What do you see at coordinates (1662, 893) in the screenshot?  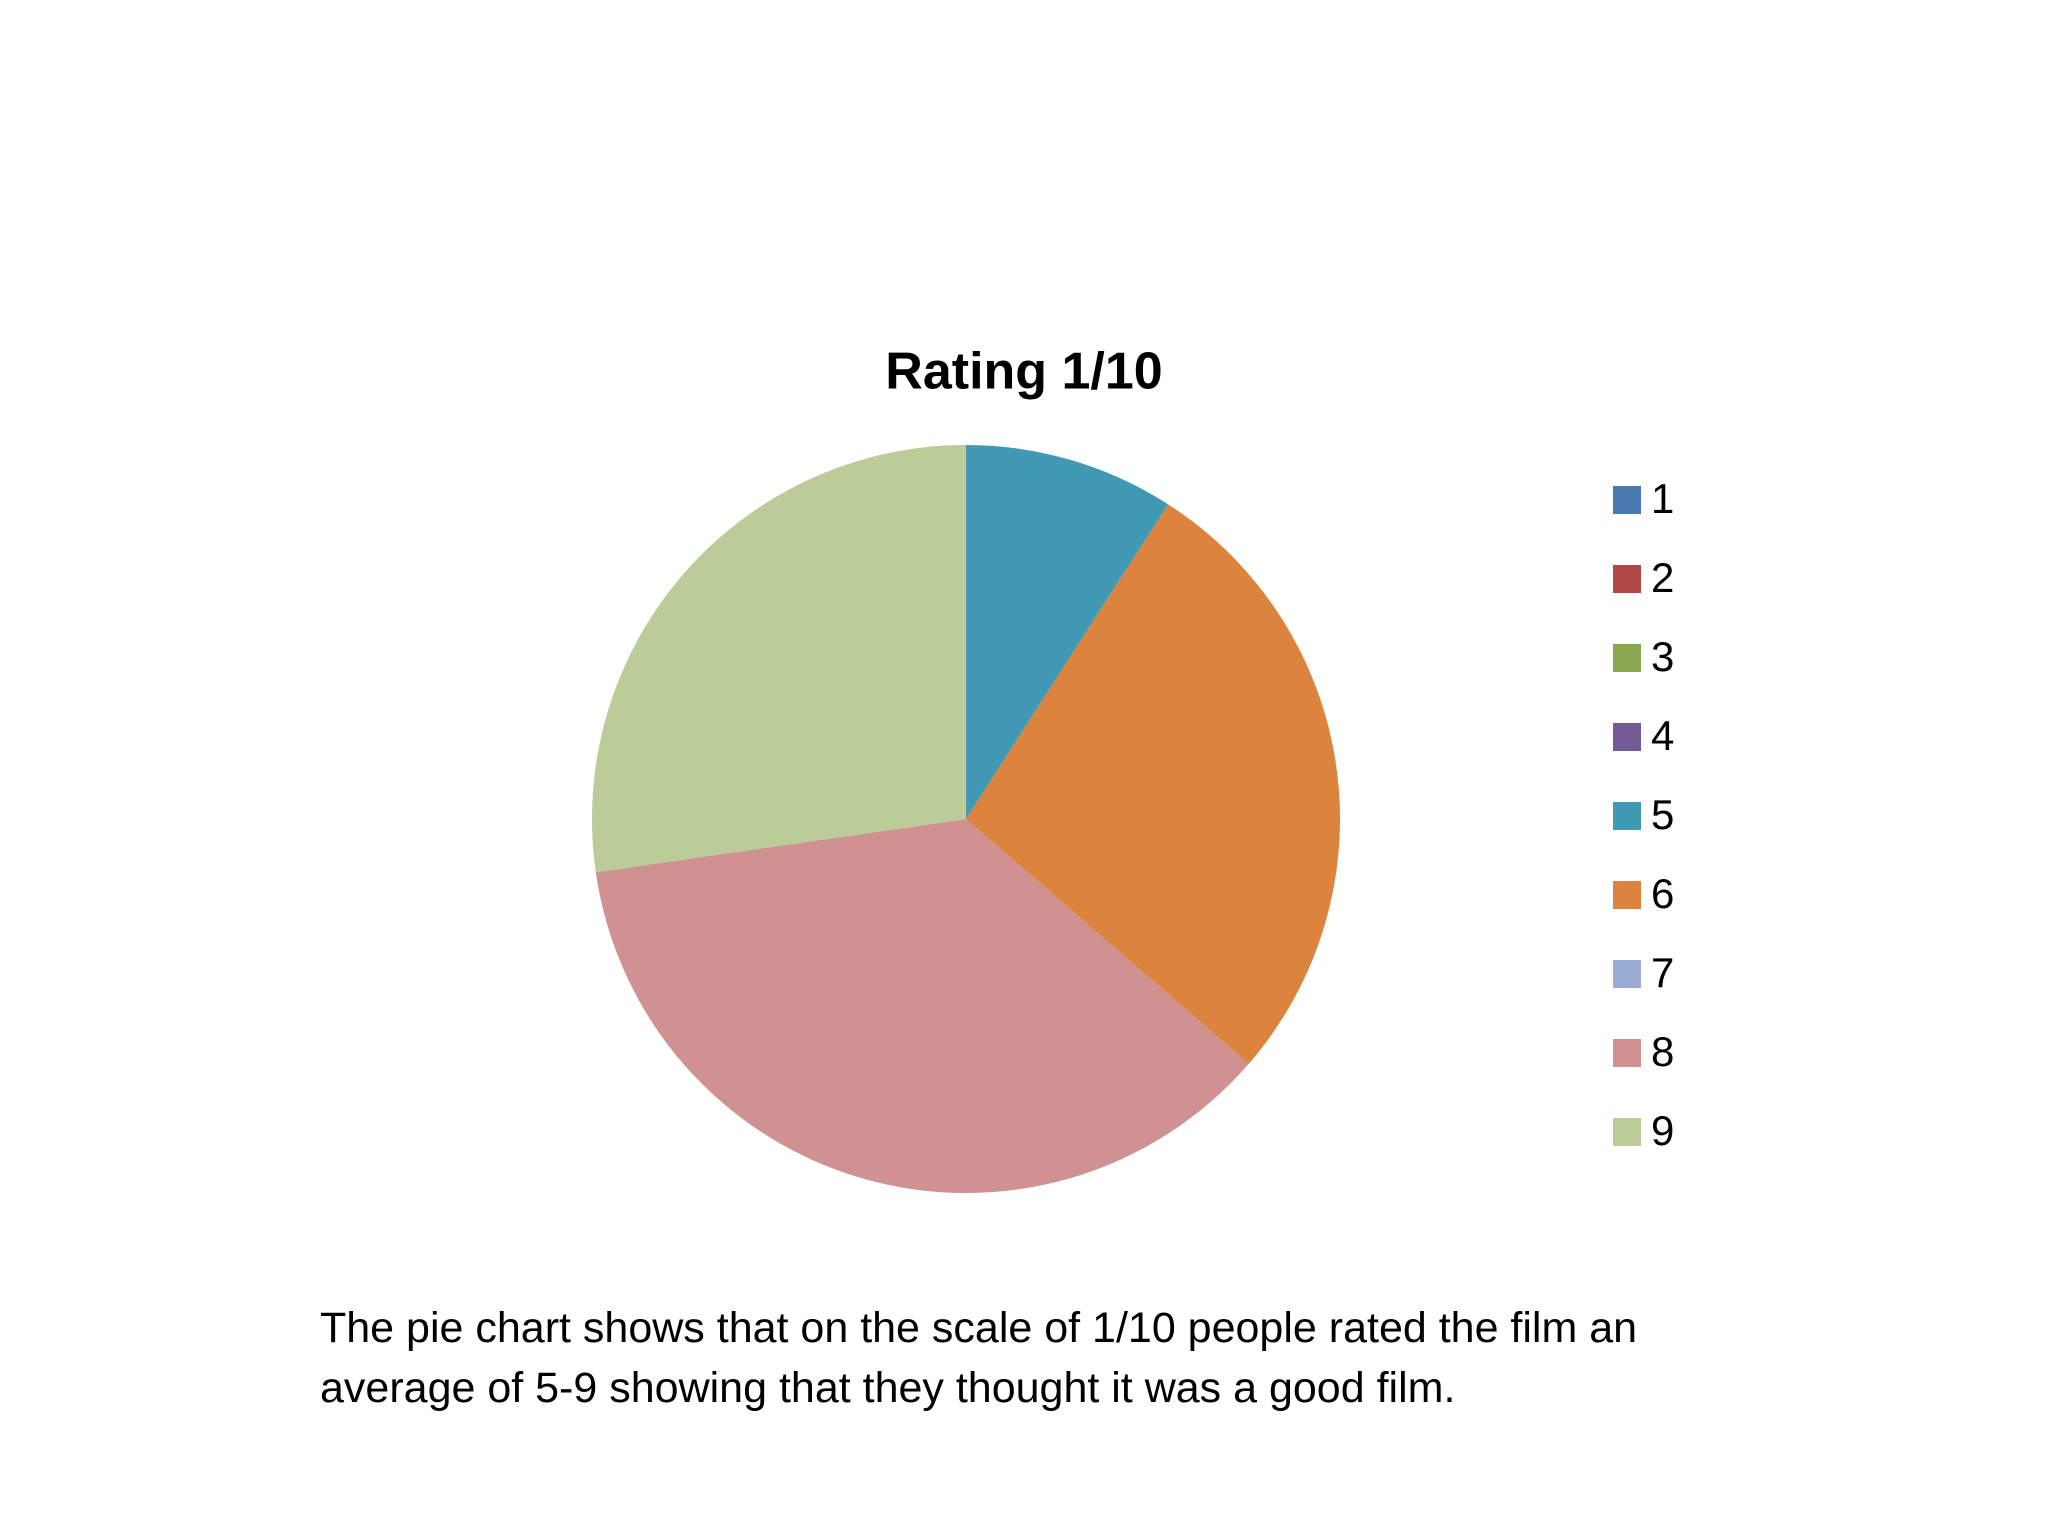 I see `legend-label: 6` at bounding box center [1662, 893].